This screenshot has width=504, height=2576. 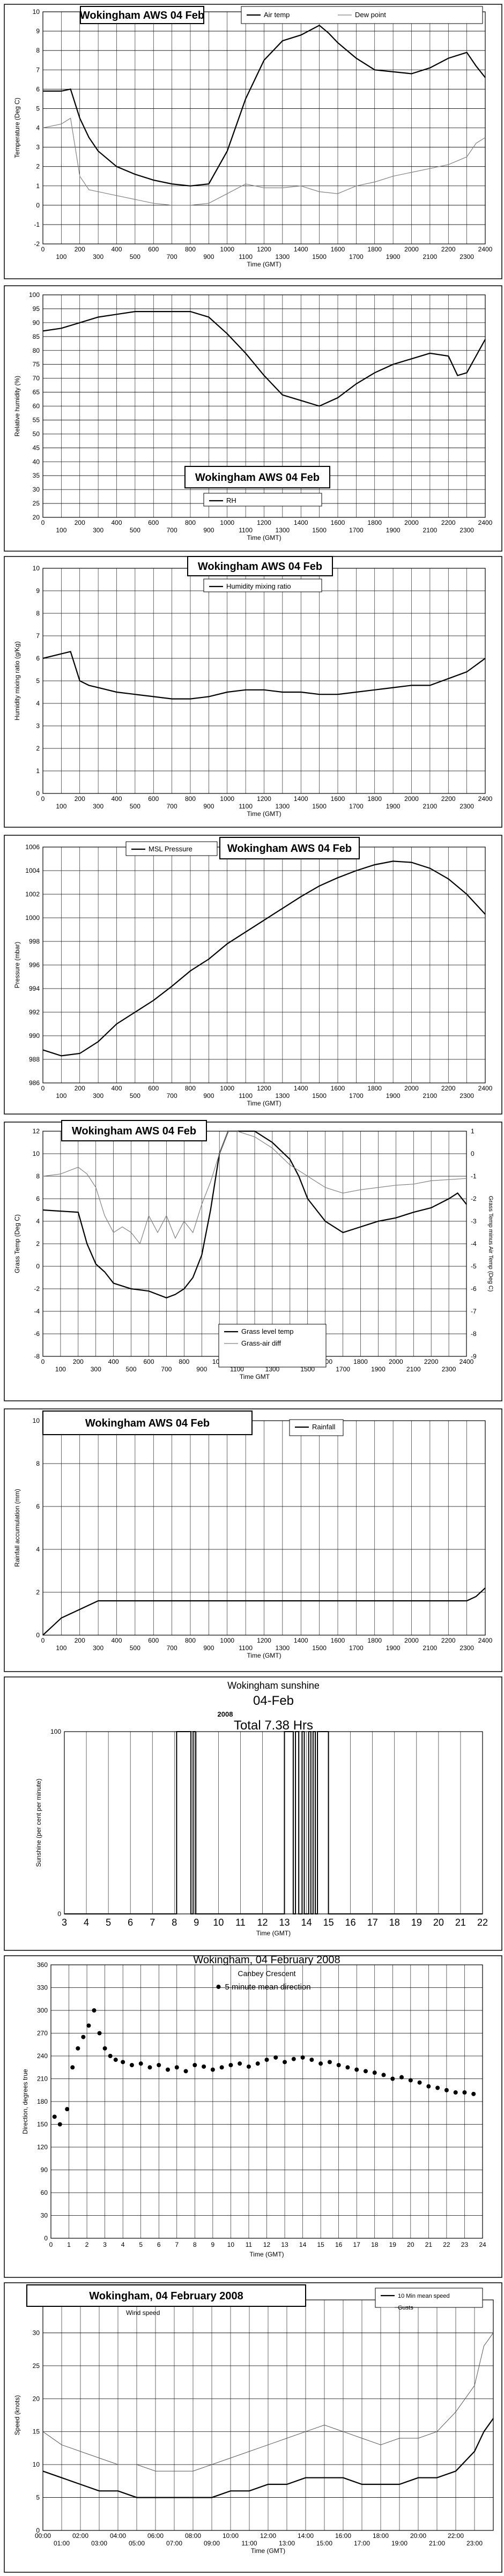 What do you see at coordinates (69, 2245) in the screenshot?
I see `x-tick-label: 1` at bounding box center [69, 2245].